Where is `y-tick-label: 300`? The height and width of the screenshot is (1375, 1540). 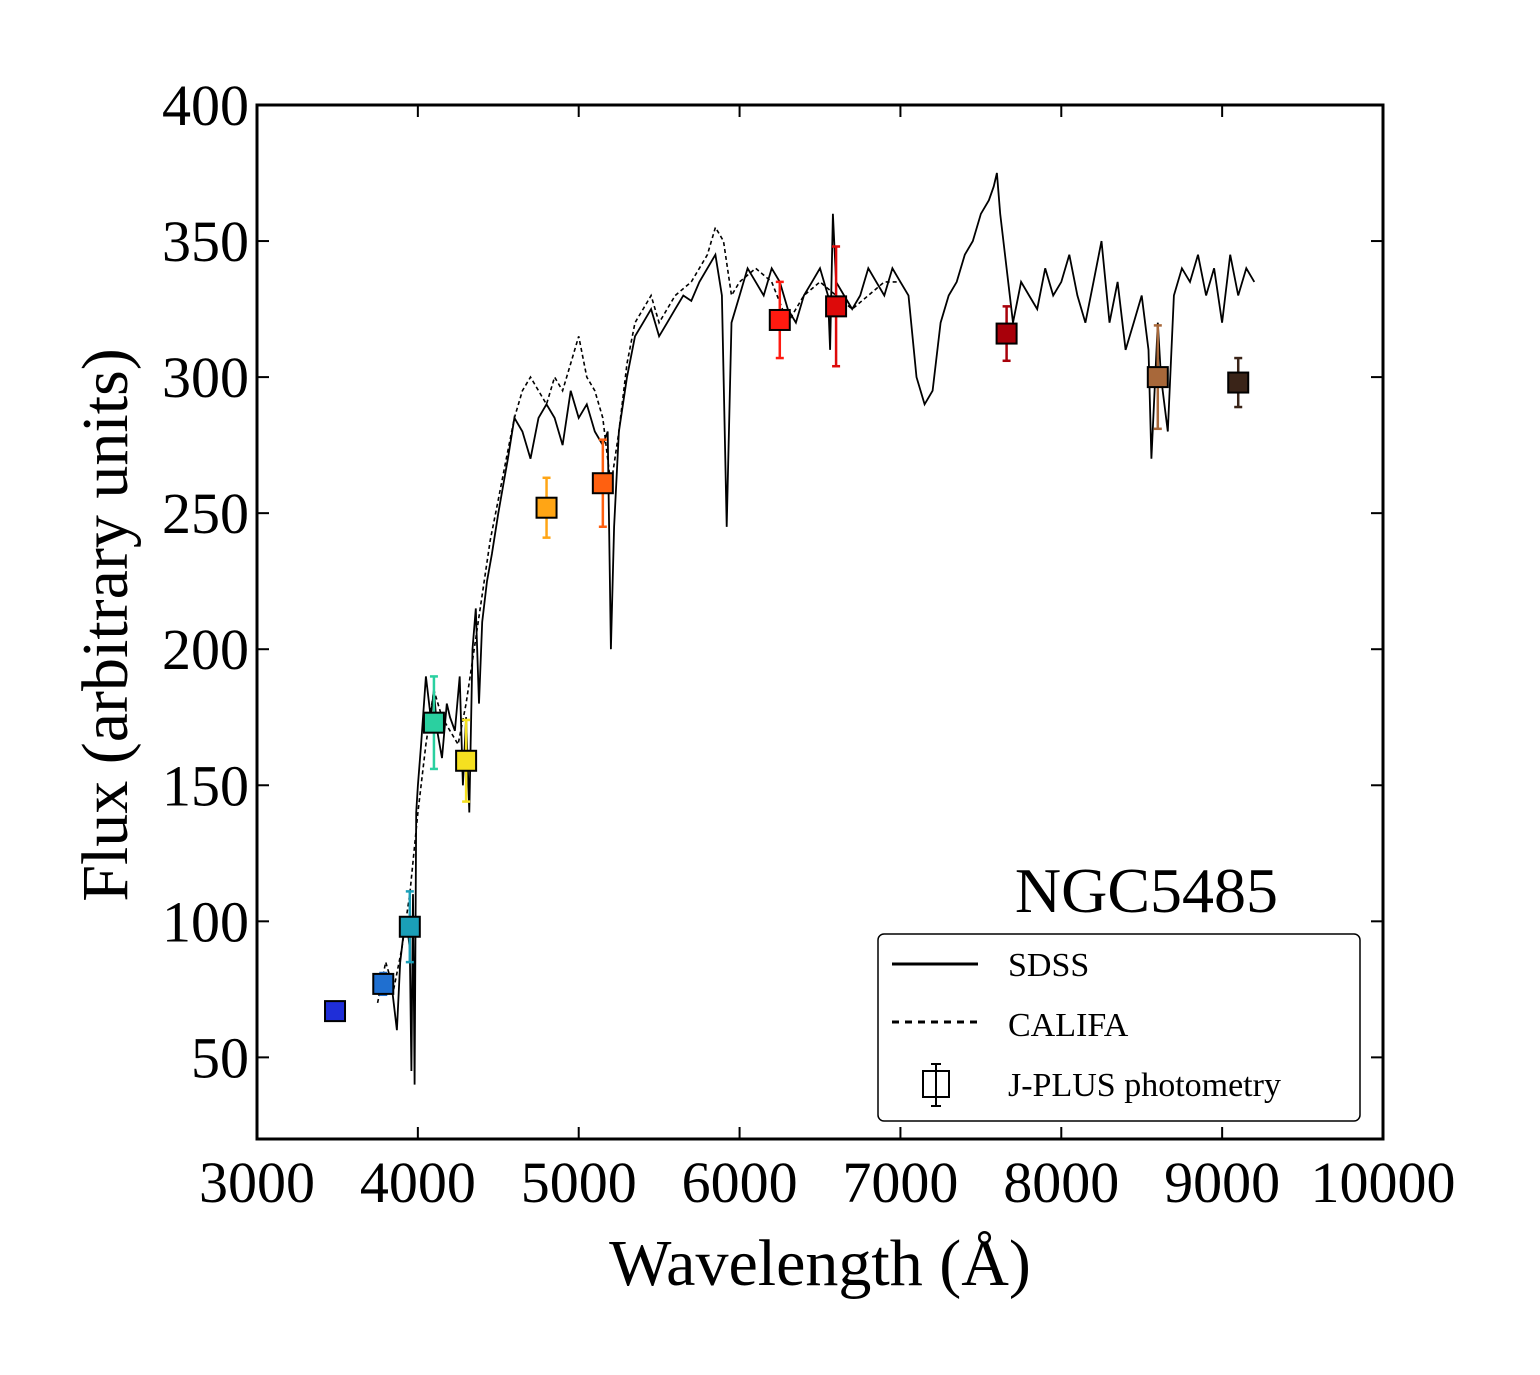
y-tick-label: 300 is located at coordinates (205, 377).